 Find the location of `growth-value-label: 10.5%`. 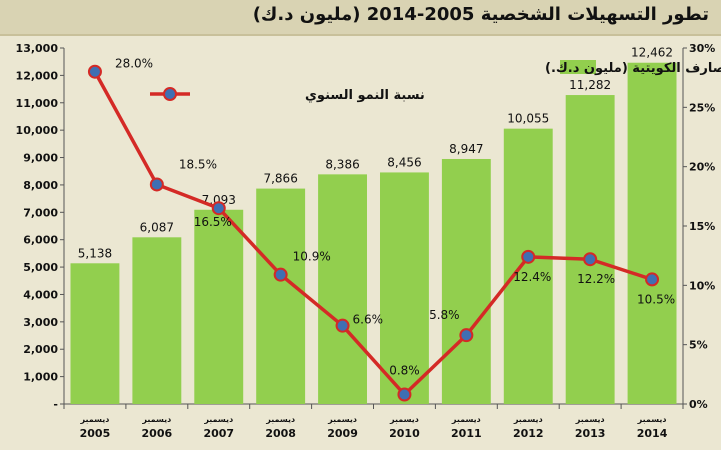

growth-value-label: 10.5% is located at coordinates (656, 299).